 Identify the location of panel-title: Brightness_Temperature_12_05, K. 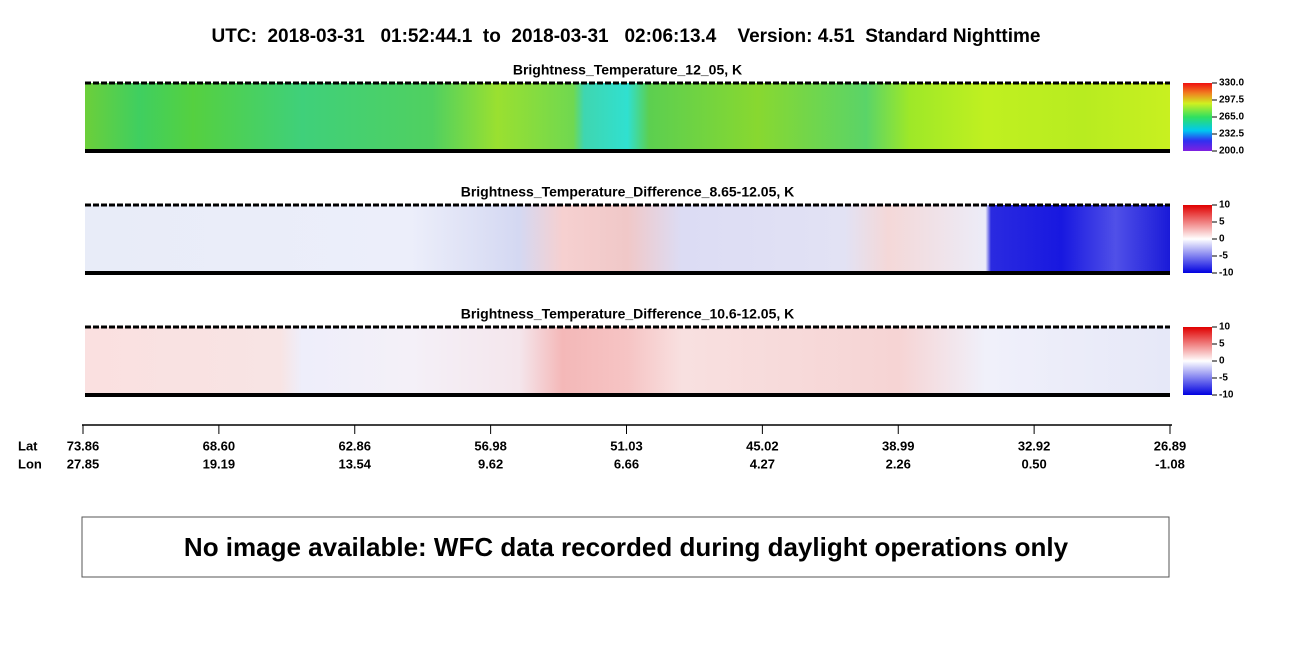
(627, 70).